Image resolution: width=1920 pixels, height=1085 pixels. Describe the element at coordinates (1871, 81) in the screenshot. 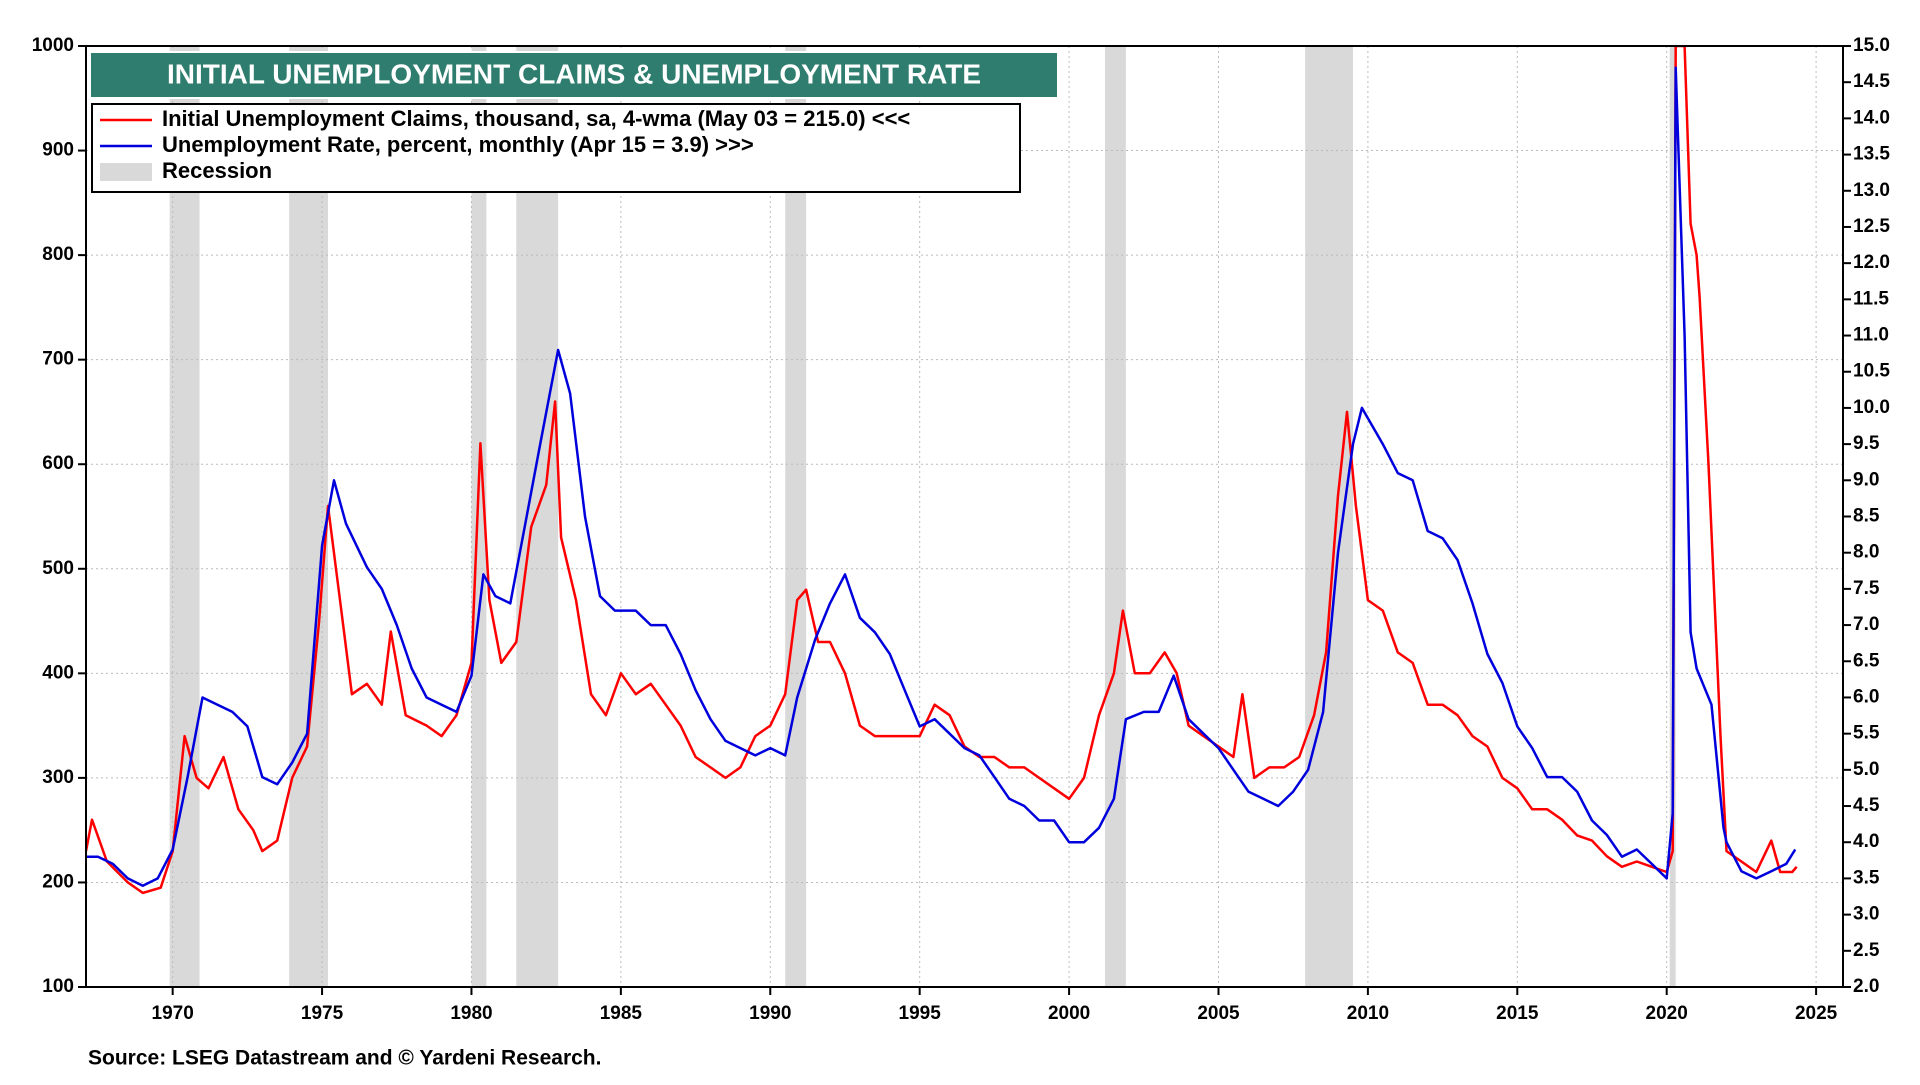

I see `y2-tick-label: 14.5` at that location.